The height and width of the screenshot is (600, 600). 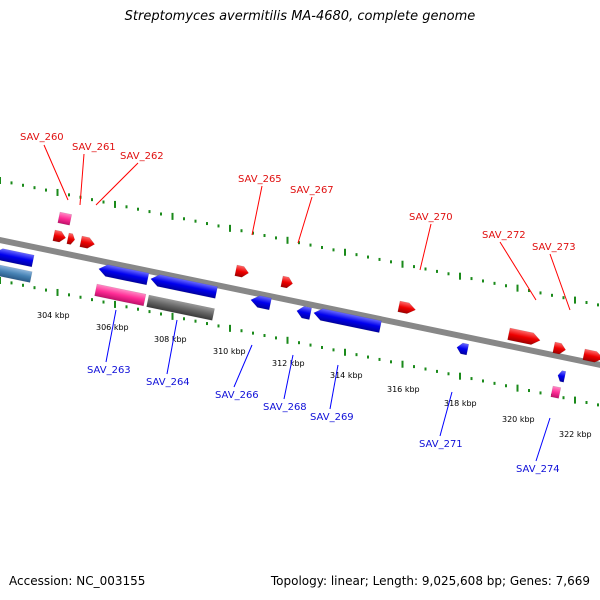 What do you see at coordinates (109, 370) in the screenshot?
I see `gene-label: SAV_263` at bounding box center [109, 370].